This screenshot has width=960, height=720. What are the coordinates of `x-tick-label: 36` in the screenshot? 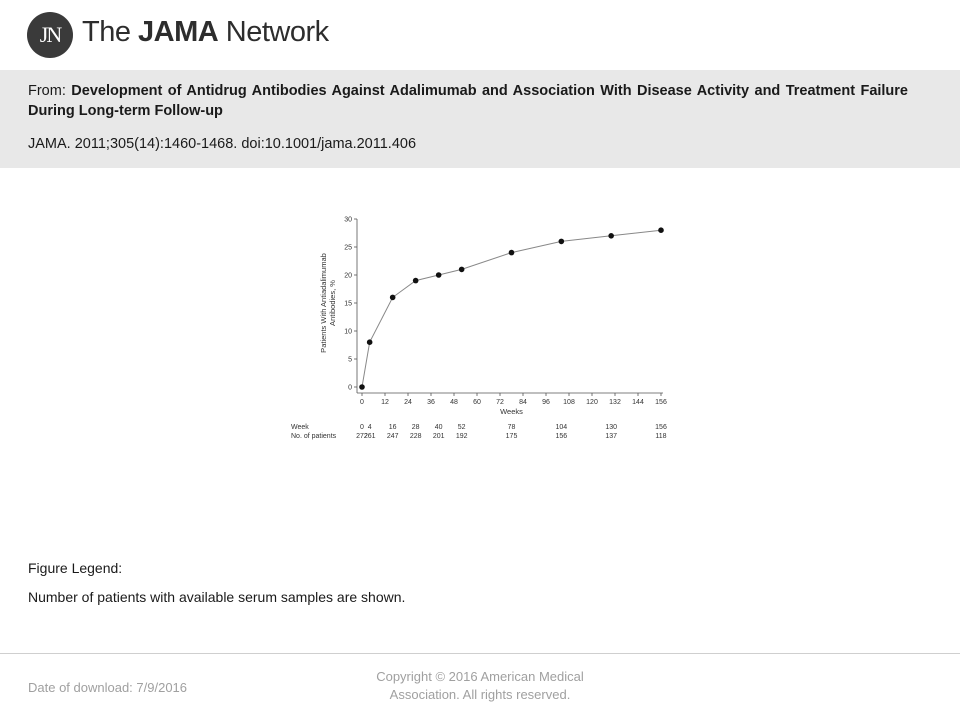 It's located at (431, 402).